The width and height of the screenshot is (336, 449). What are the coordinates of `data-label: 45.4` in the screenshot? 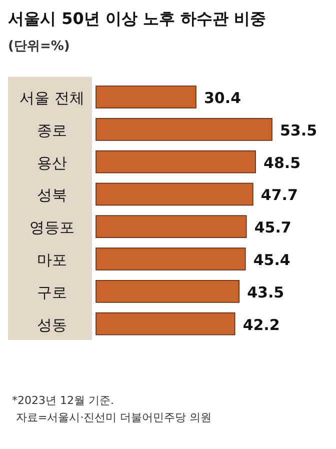 It's located at (271, 260).